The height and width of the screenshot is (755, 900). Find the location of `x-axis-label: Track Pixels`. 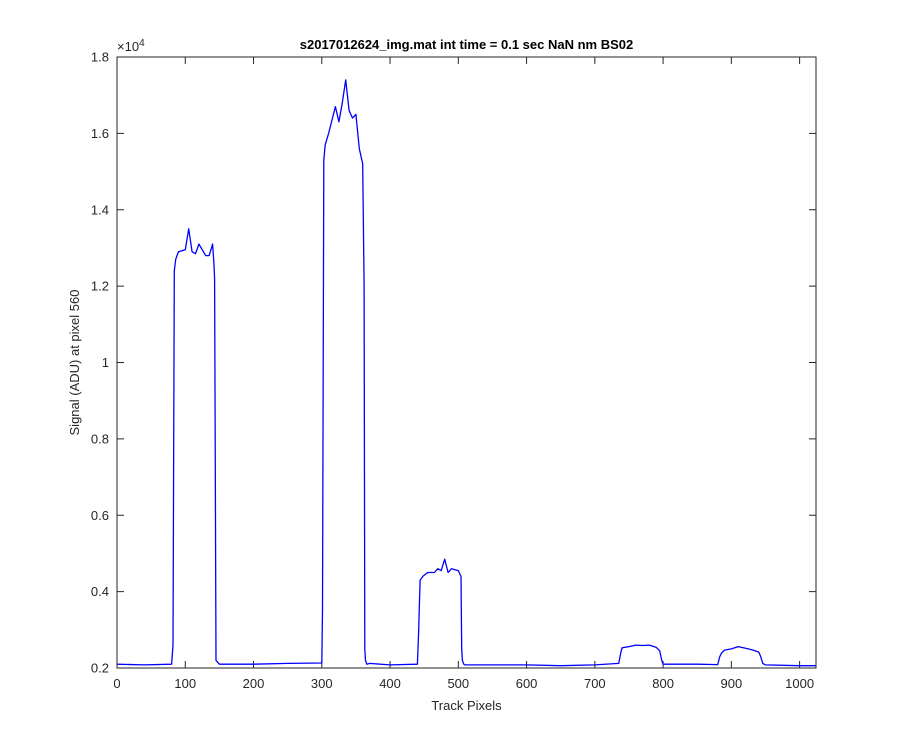

x-axis-label: Track Pixels is located at coordinates (466, 705).